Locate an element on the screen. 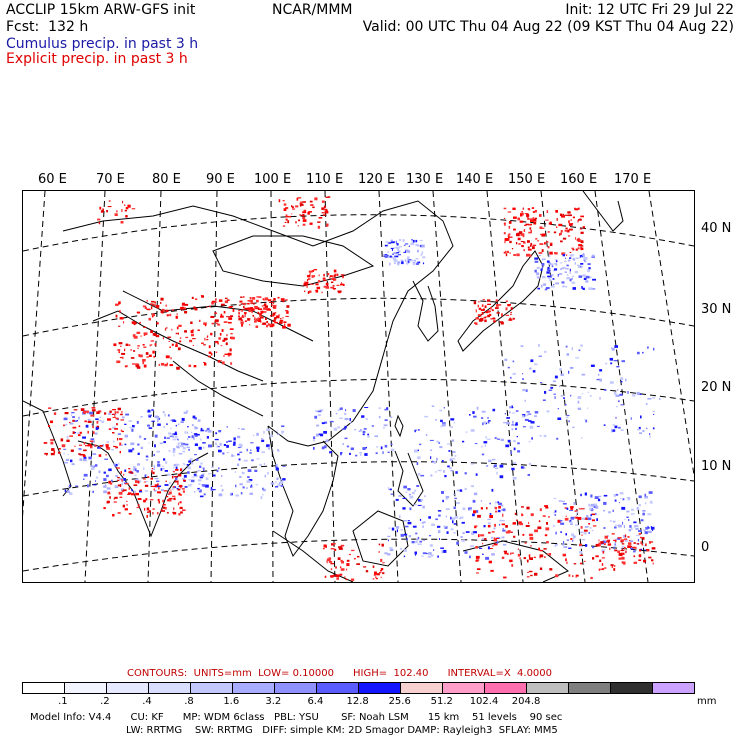 The height and width of the screenshot is (740, 740). longitude-label: 80 E is located at coordinates (166, 179).